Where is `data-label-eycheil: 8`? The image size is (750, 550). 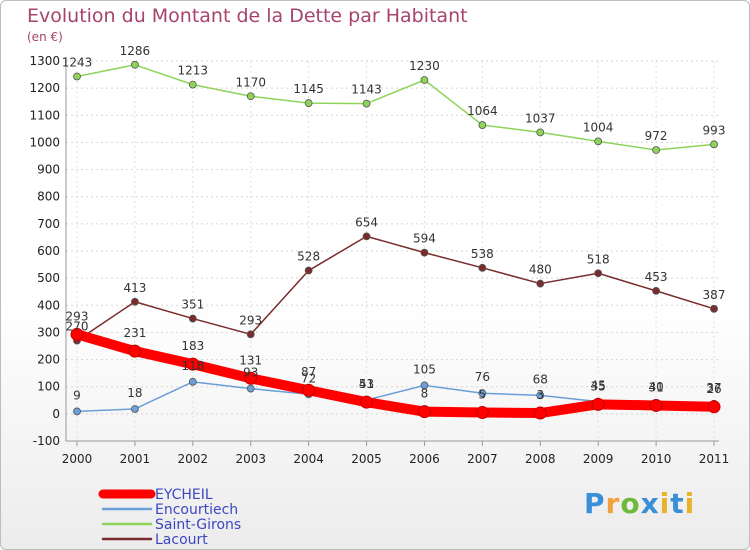
data-label-eycheil: 8 is located at coordinates (425, 394).